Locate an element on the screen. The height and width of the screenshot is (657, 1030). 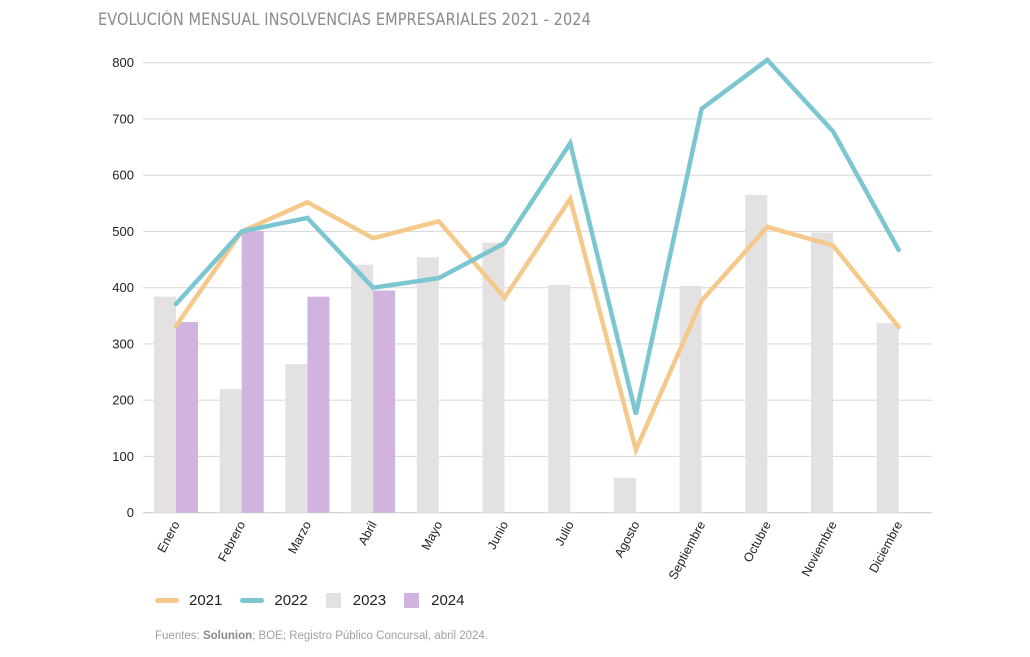
y-tick-label-500: 500 is located at coordinates (123, 231).